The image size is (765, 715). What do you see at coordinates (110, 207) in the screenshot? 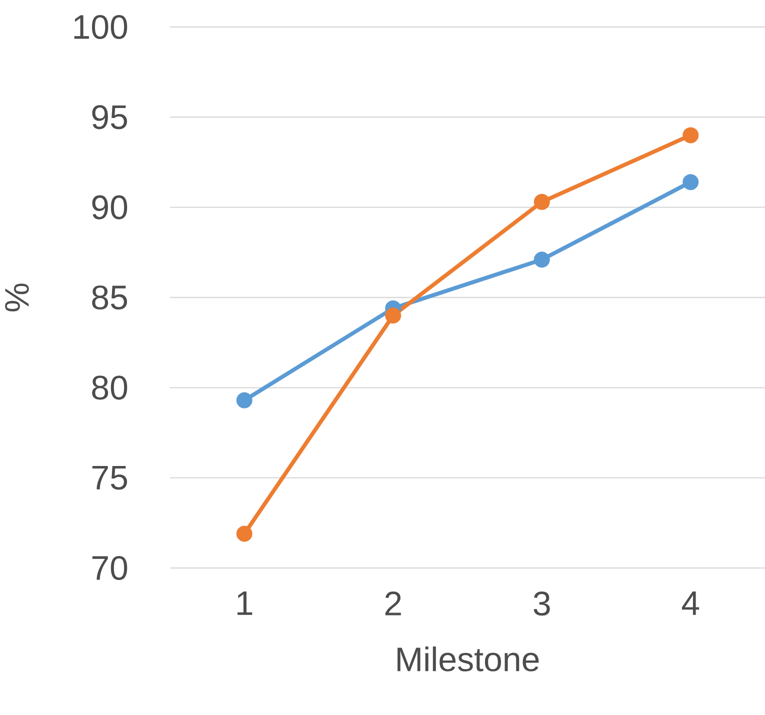
I see `y-tick-label: 90` at bounding box center [110, 207].